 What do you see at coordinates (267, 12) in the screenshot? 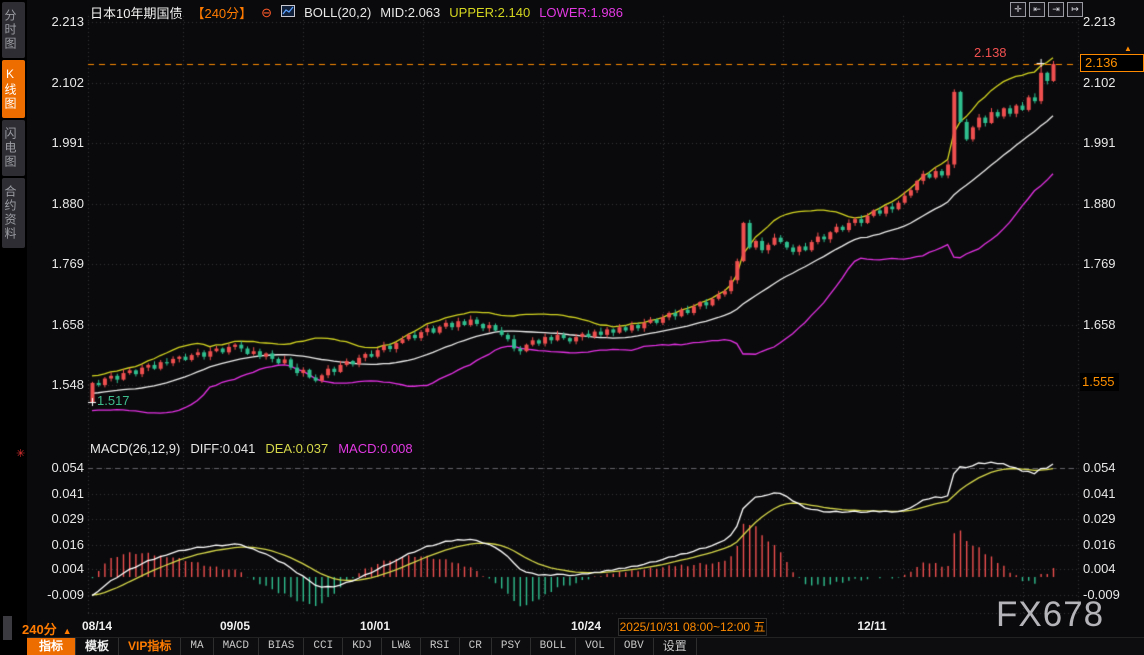
I see `remove-indicator-icon: ⊖` at bounding box center [267, 12].